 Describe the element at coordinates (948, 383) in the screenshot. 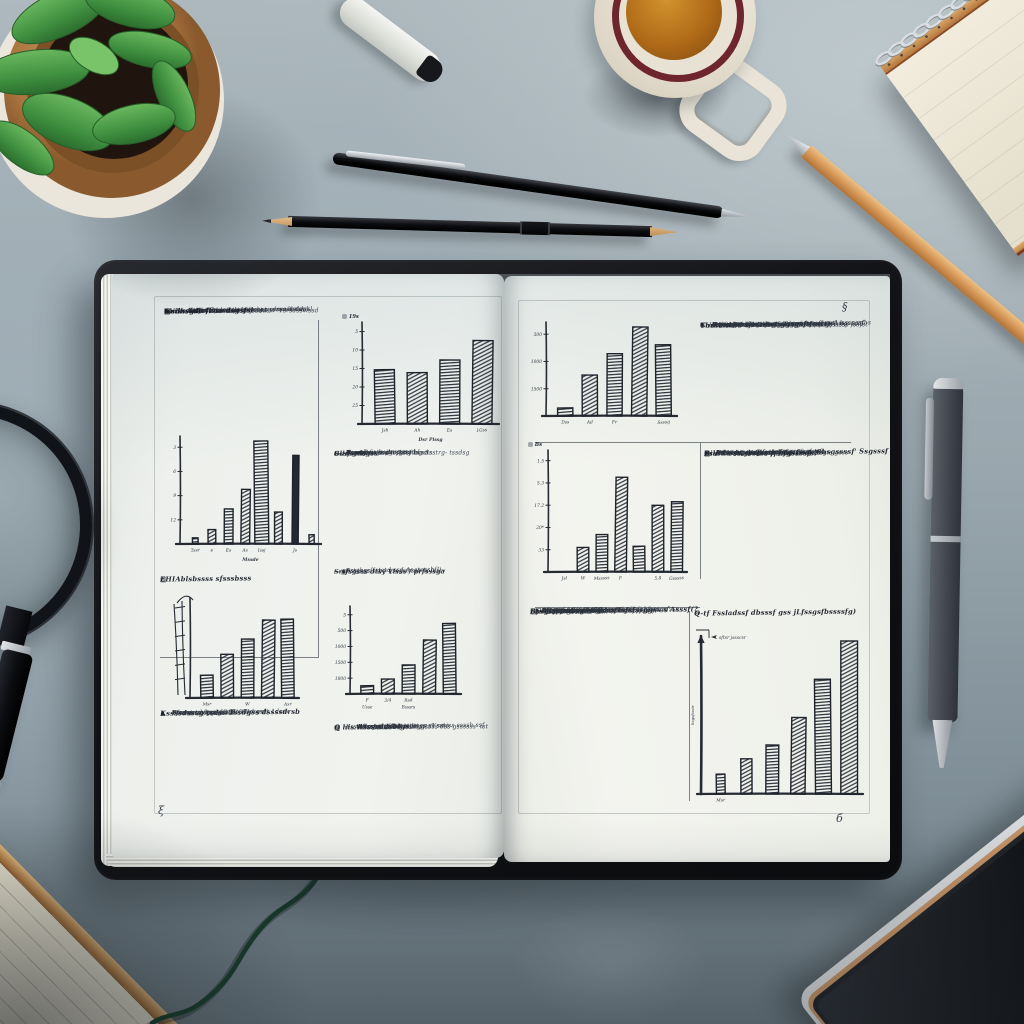

I see `pen-cap` at that location.